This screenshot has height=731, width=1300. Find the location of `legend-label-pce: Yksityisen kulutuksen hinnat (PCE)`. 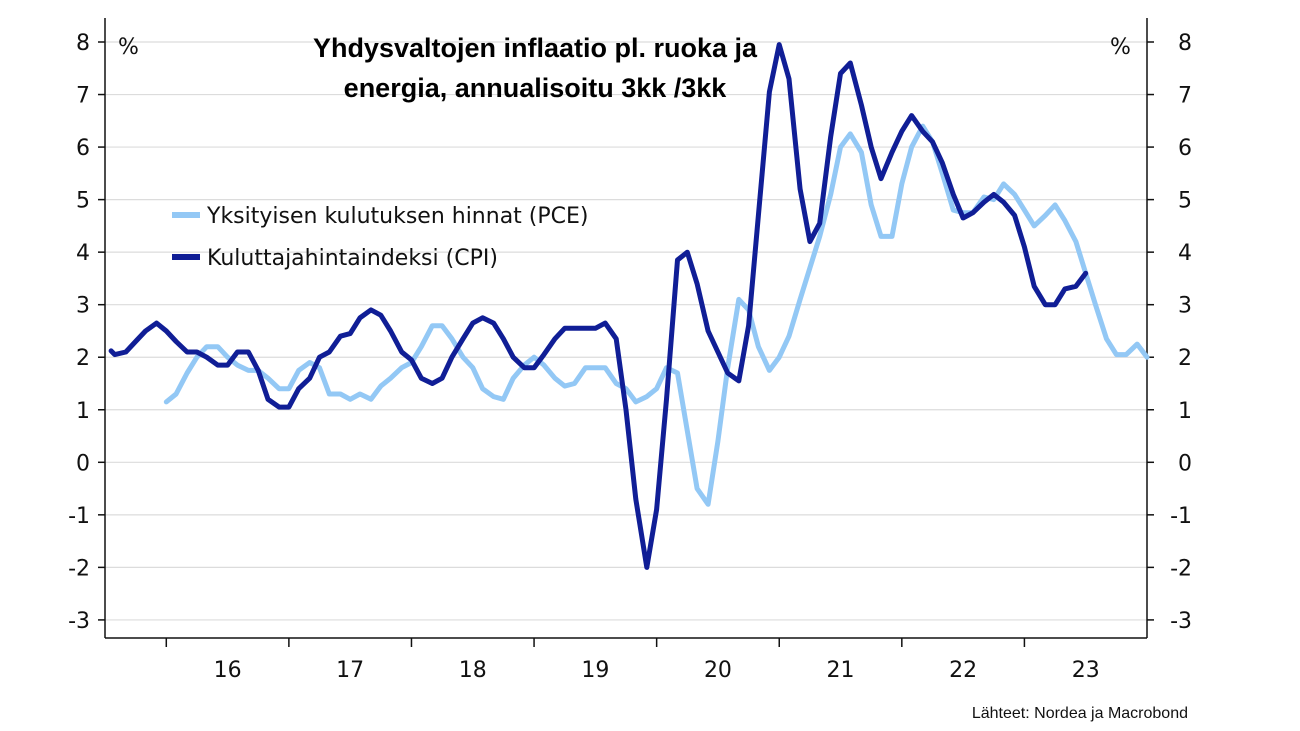

legend-label-pce: Yksityisen kulutuksen hinnat (PCE) is located at coordinates (397, 216).